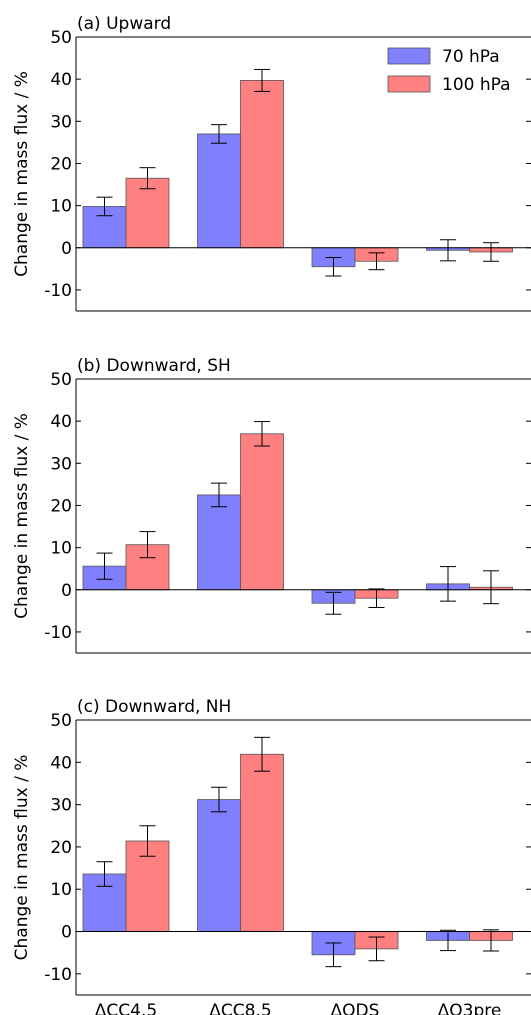 Image resolution: width=531 pixels, height=1015 pixels. What do you see at coordinates (471, 57) in the screenshot?
I see `legend-label: 70 hPa` at bounding box center [471, 57].